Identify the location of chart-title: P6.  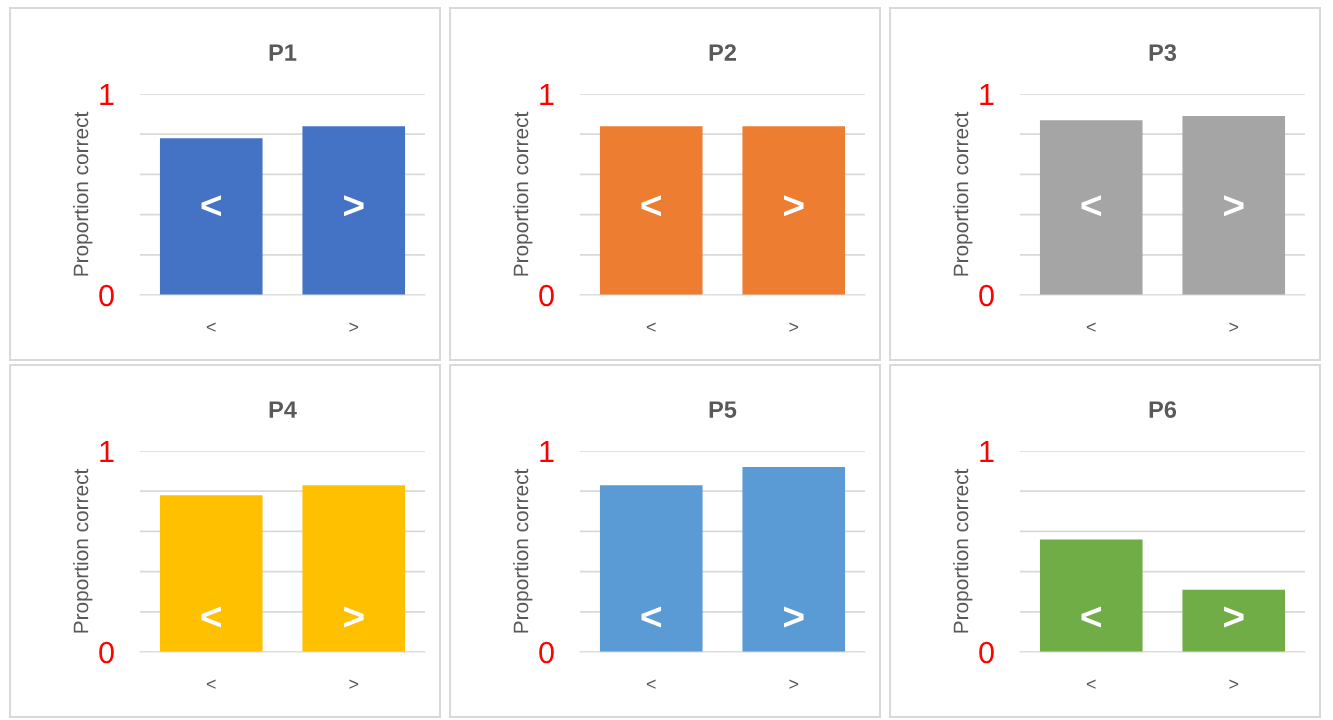
(1163, 409).